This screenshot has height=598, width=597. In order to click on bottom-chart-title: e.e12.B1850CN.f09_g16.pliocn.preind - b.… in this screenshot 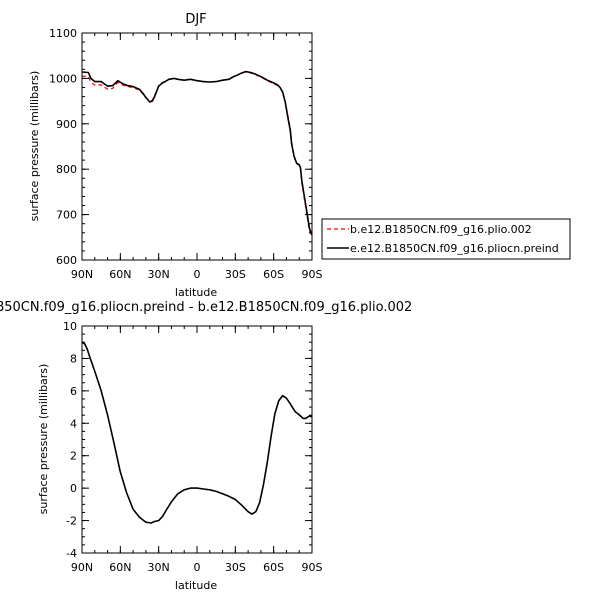, I will do `click(206, 307)`.